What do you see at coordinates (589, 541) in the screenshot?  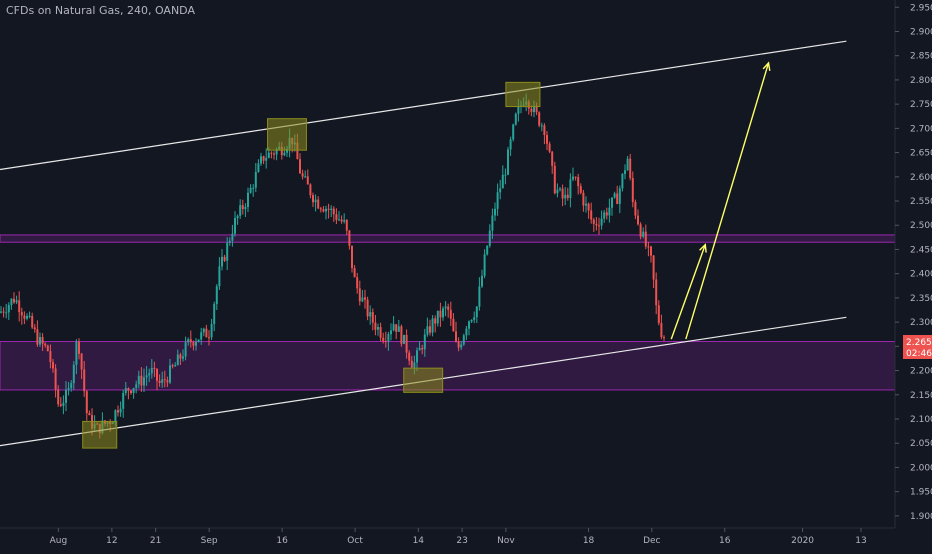 I see `x-tick-label-9: 18` at bounding box center [589, 541].